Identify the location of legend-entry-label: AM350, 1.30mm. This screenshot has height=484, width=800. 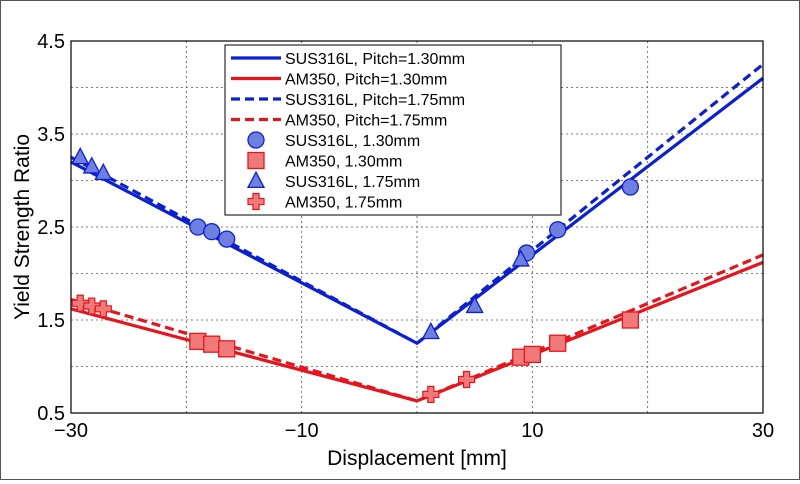
(343, 162).